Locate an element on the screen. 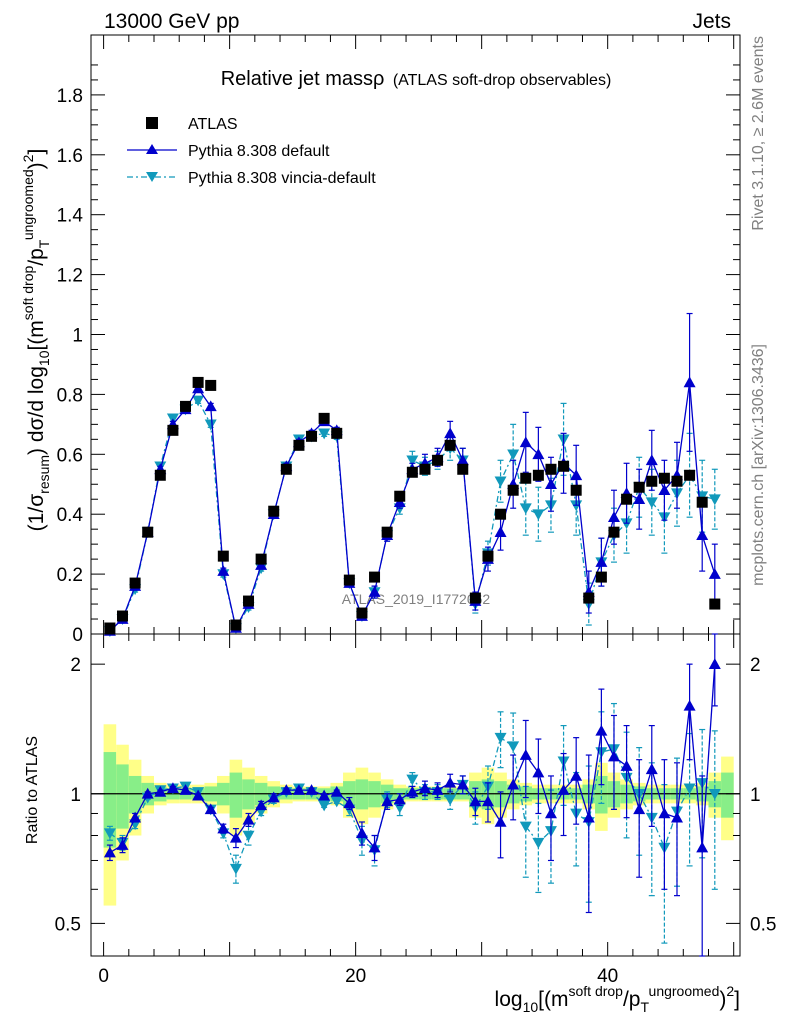 The height and width of the screenshot is (1024, 786). ratio-y-tick-label: 0.5 is located at coordinates (68, 924).